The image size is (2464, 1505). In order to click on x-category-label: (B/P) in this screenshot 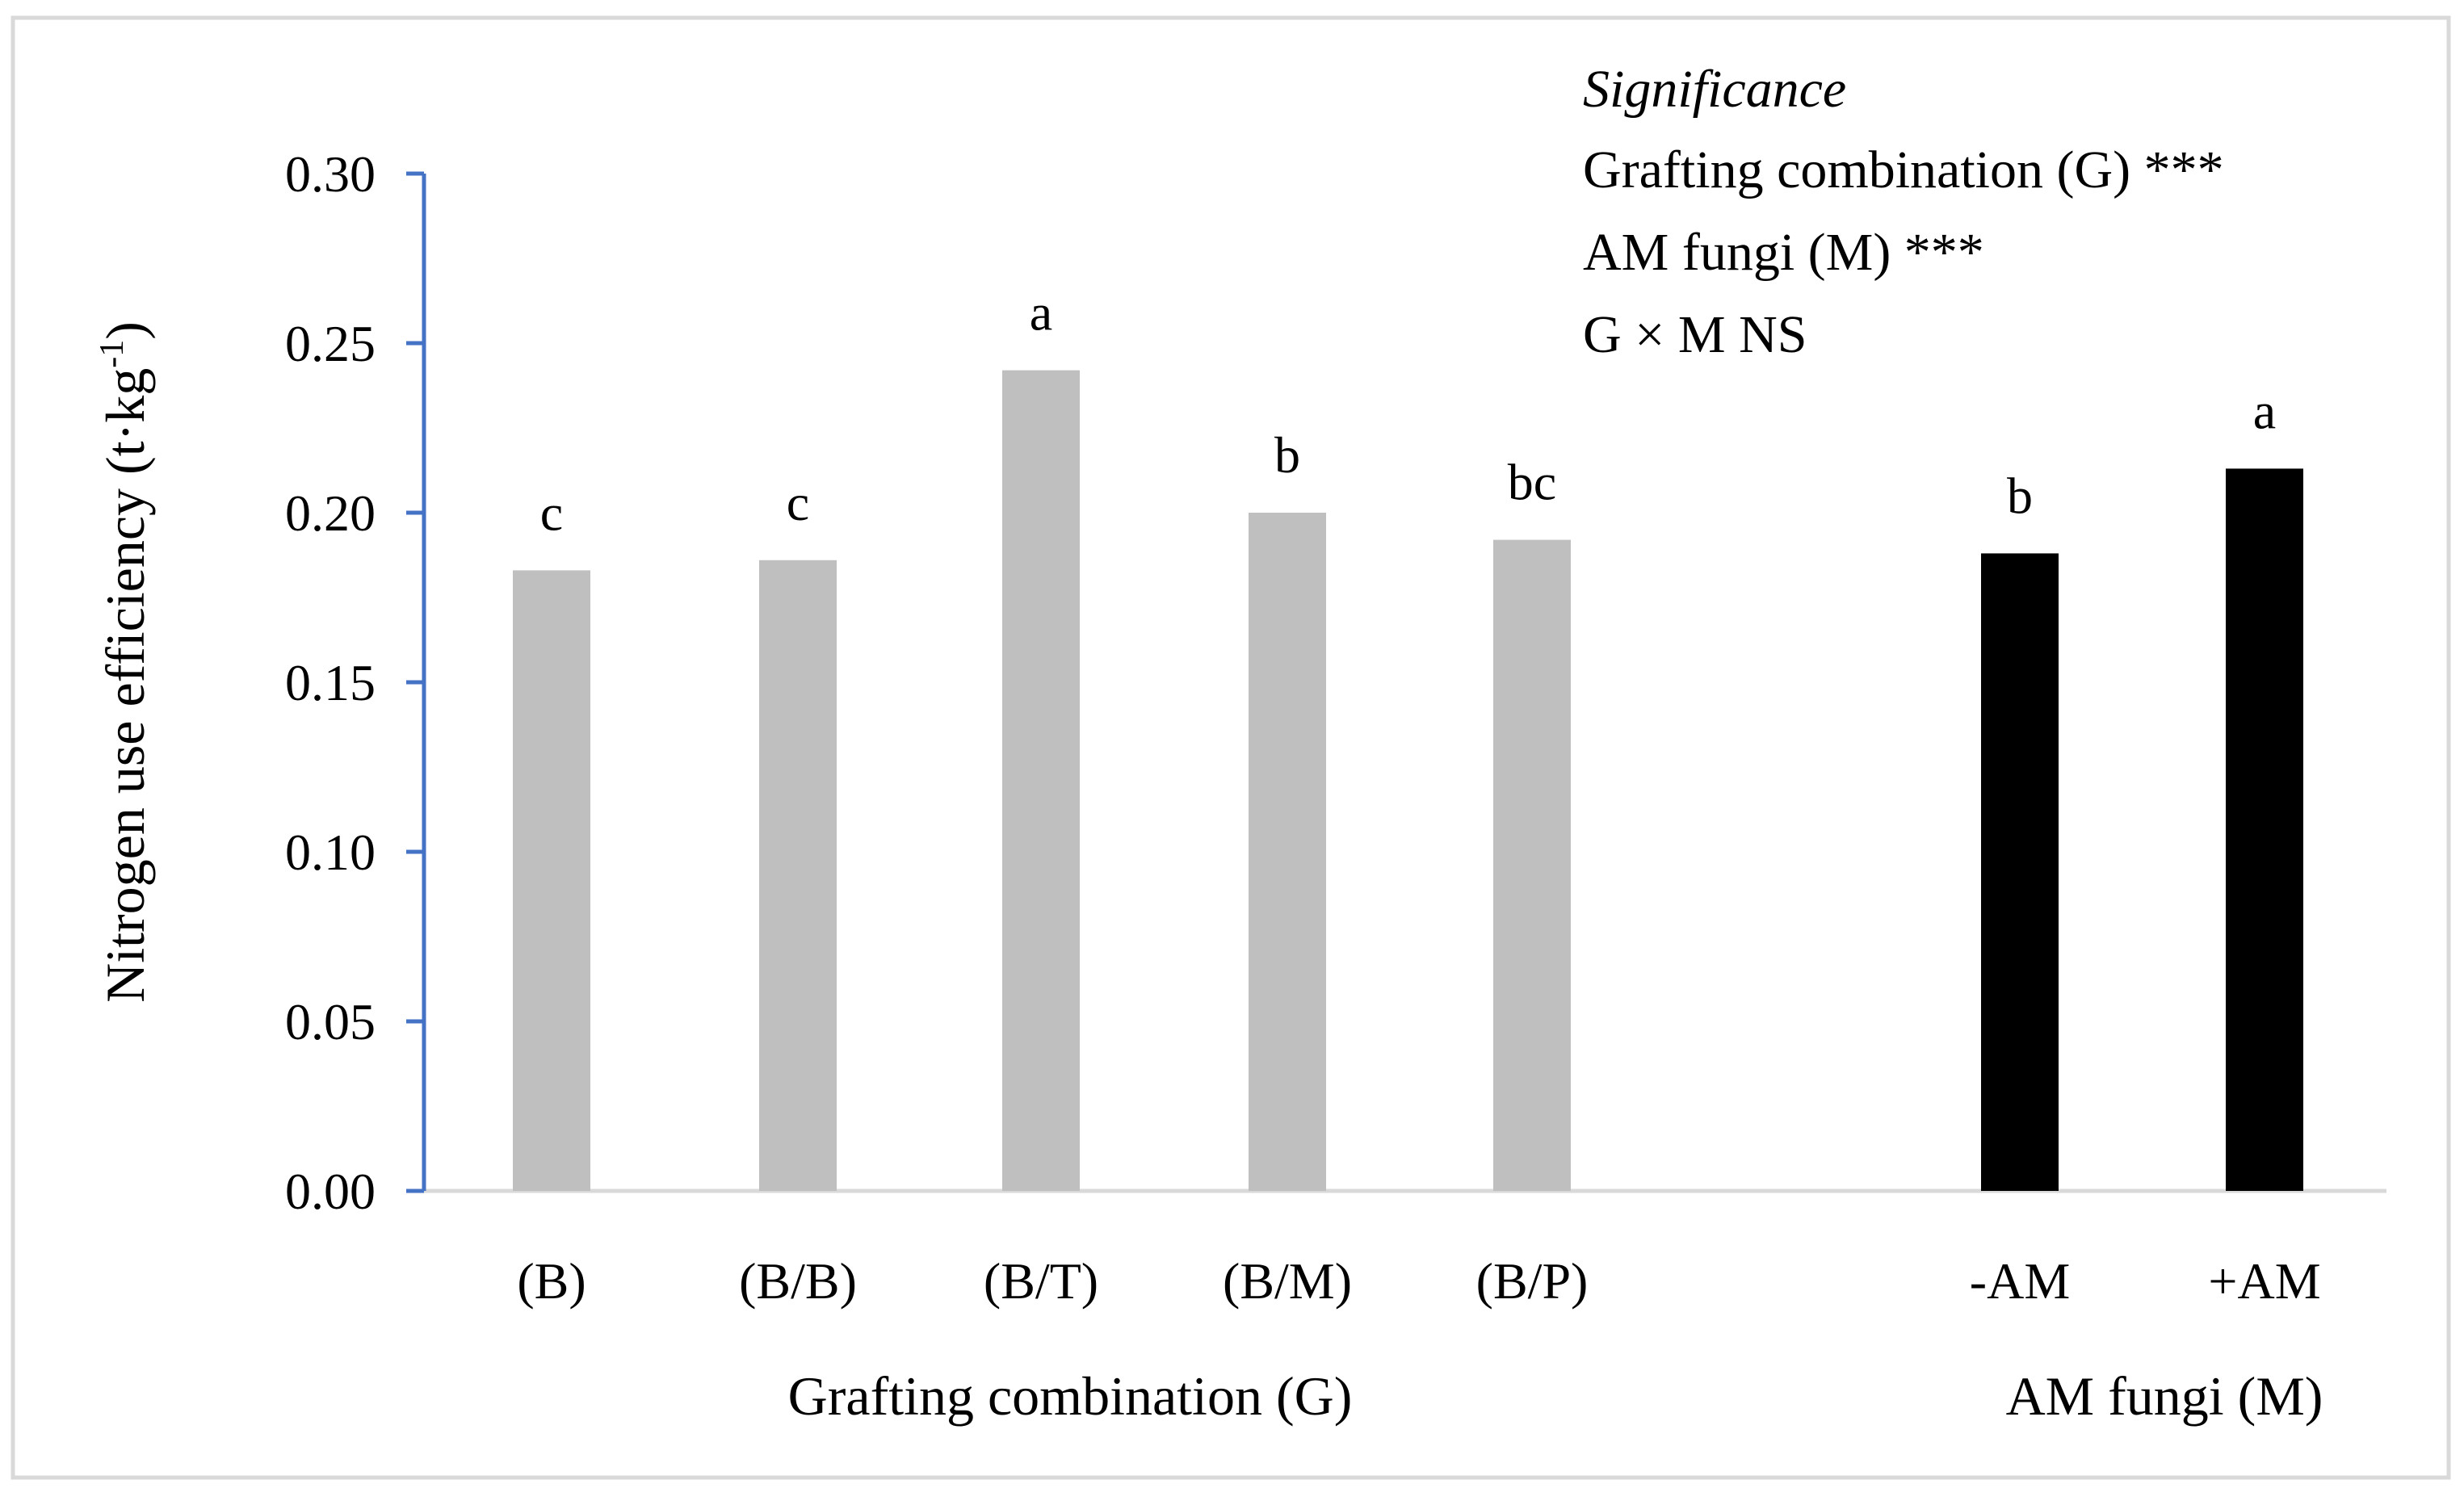, I will do `click(1532, 1281)`.